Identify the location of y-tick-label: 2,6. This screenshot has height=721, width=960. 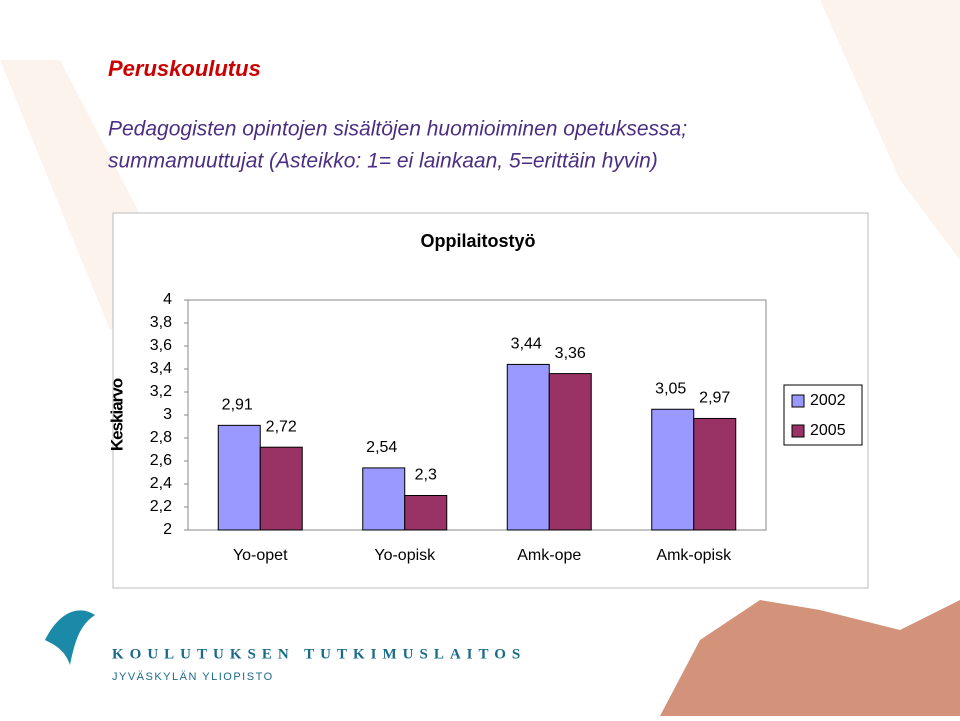
(161, 460).